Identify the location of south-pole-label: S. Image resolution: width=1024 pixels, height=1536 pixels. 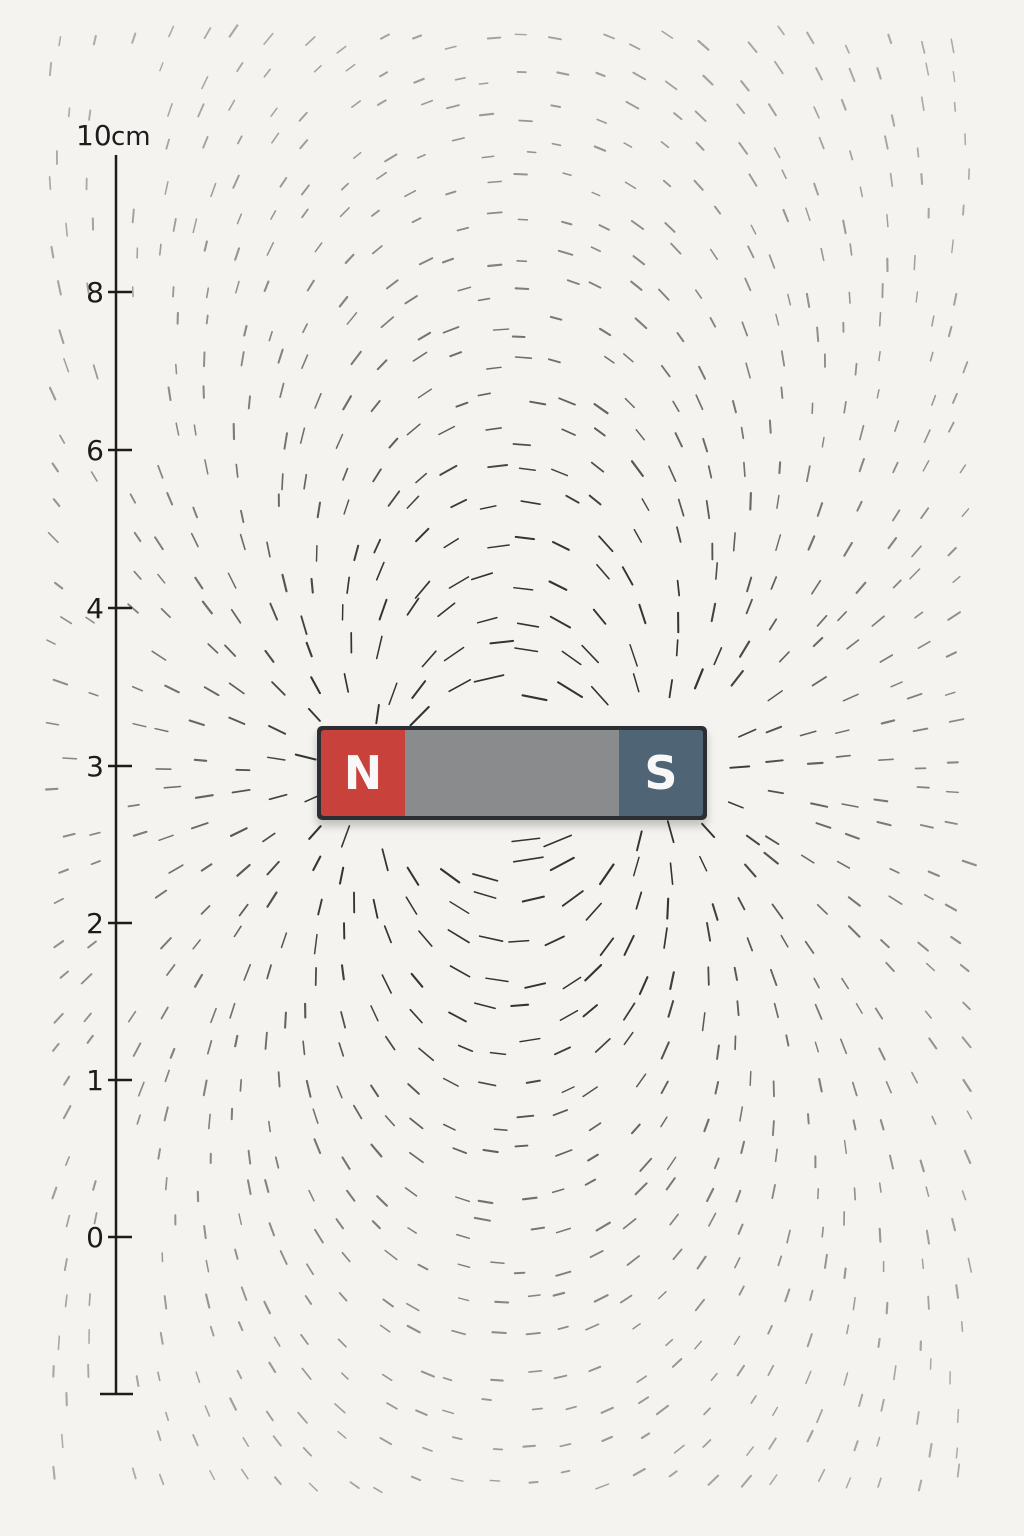
(661, 773).